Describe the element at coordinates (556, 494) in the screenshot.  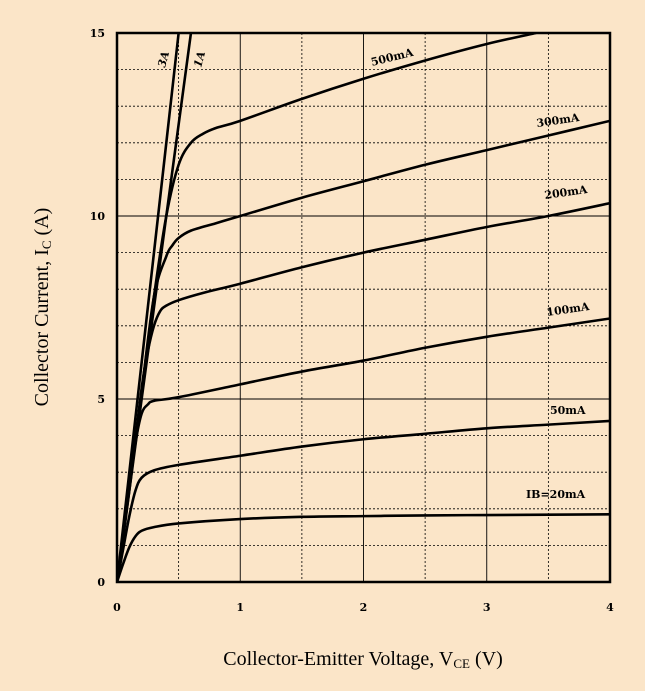
I see `series-label: IB=20mA` at that location.